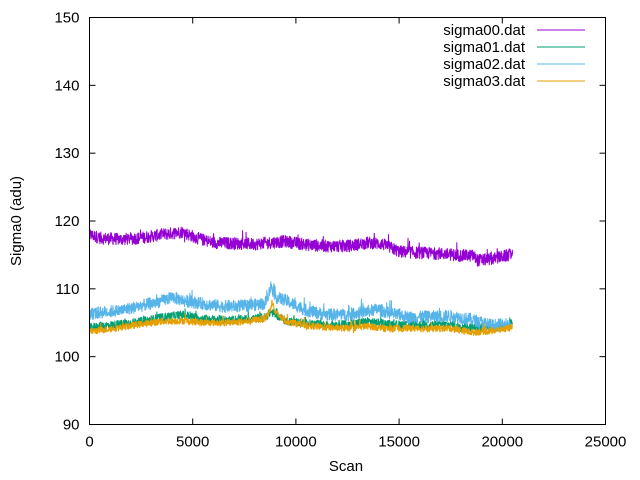 This screenshot has width=640, height=480. Describe the element at coordinates (296, 442) in the screenshot. I see `x-tick-label: 10000` at that location.